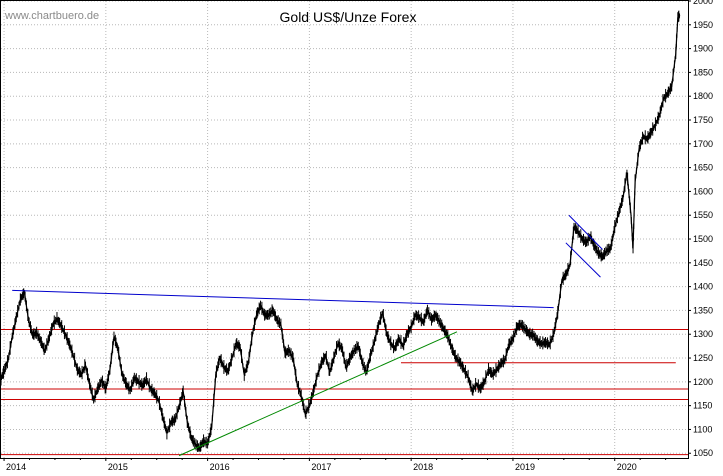  I want to click on y-tick-label: 1450, so click(703, 263).